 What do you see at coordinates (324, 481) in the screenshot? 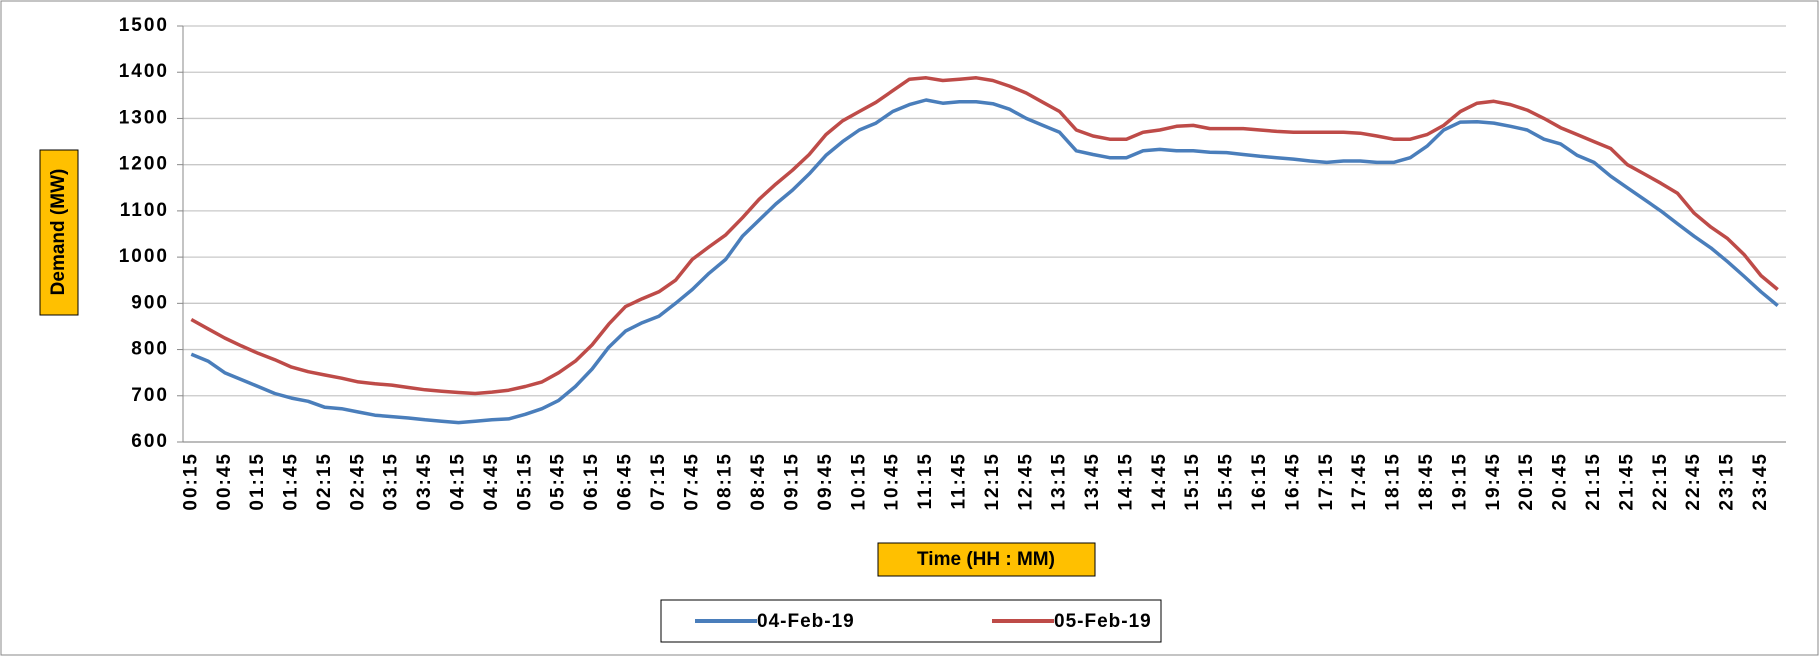
I see `x-tick-label: 02:15` at bounding box center [324, 481].